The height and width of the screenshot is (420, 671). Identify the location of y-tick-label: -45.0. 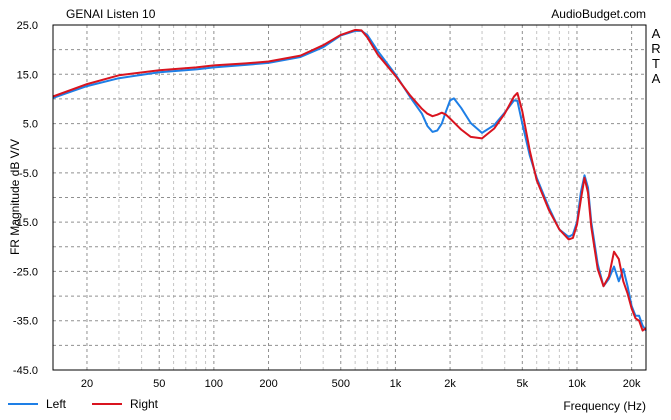
(25, 371).